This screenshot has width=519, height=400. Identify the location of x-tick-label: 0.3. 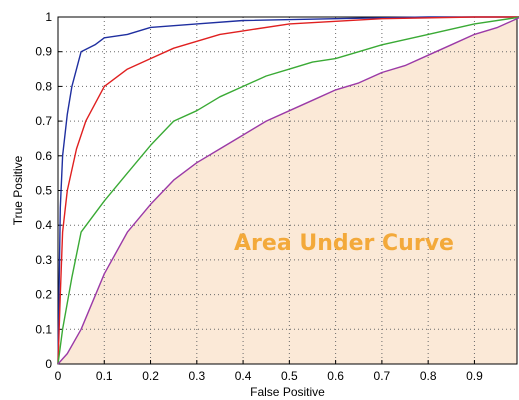
(196, 376).